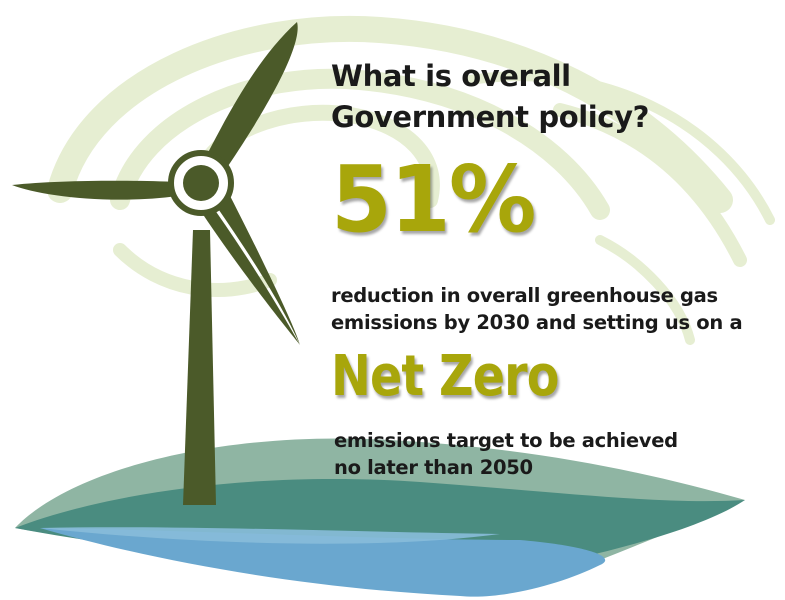  Describe the element at coordinates (433, 199) in the screenshot. I see `percent-stat: 51%` at that location.